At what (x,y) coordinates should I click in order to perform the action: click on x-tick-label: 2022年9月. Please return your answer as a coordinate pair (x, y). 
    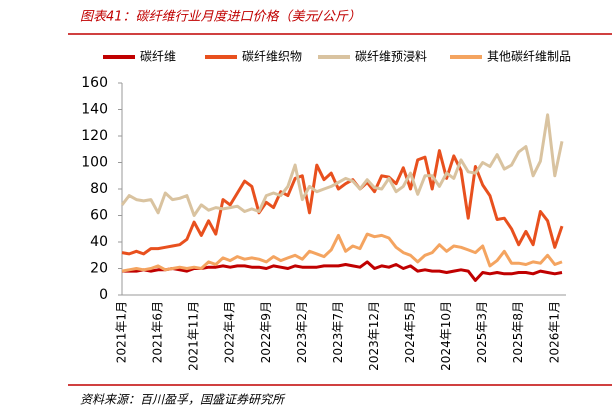
    Looking at the image, I should click on (266, 332).